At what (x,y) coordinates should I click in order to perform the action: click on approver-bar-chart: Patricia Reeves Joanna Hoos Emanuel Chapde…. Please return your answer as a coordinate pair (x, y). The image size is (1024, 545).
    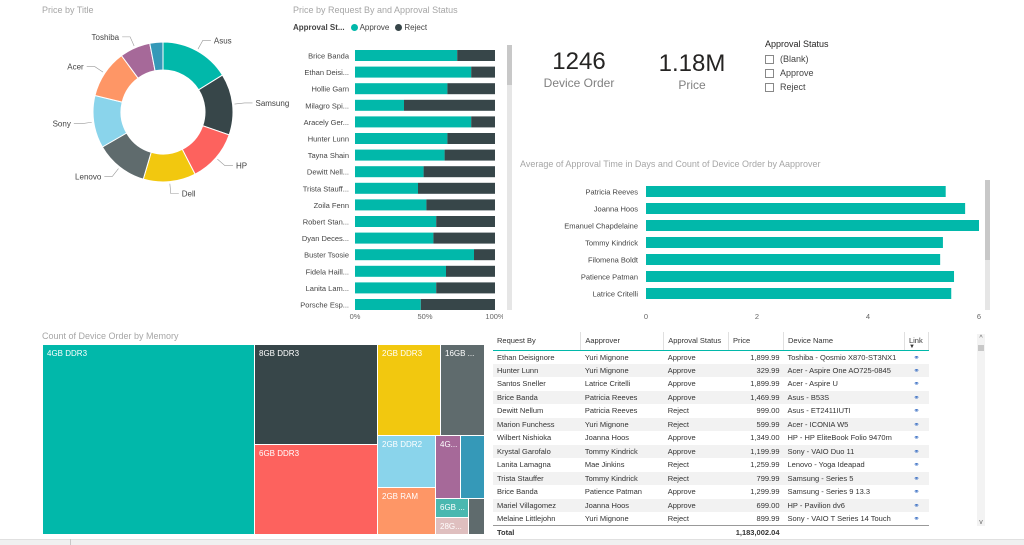
    Looking at the image, I should click on (755, 251).